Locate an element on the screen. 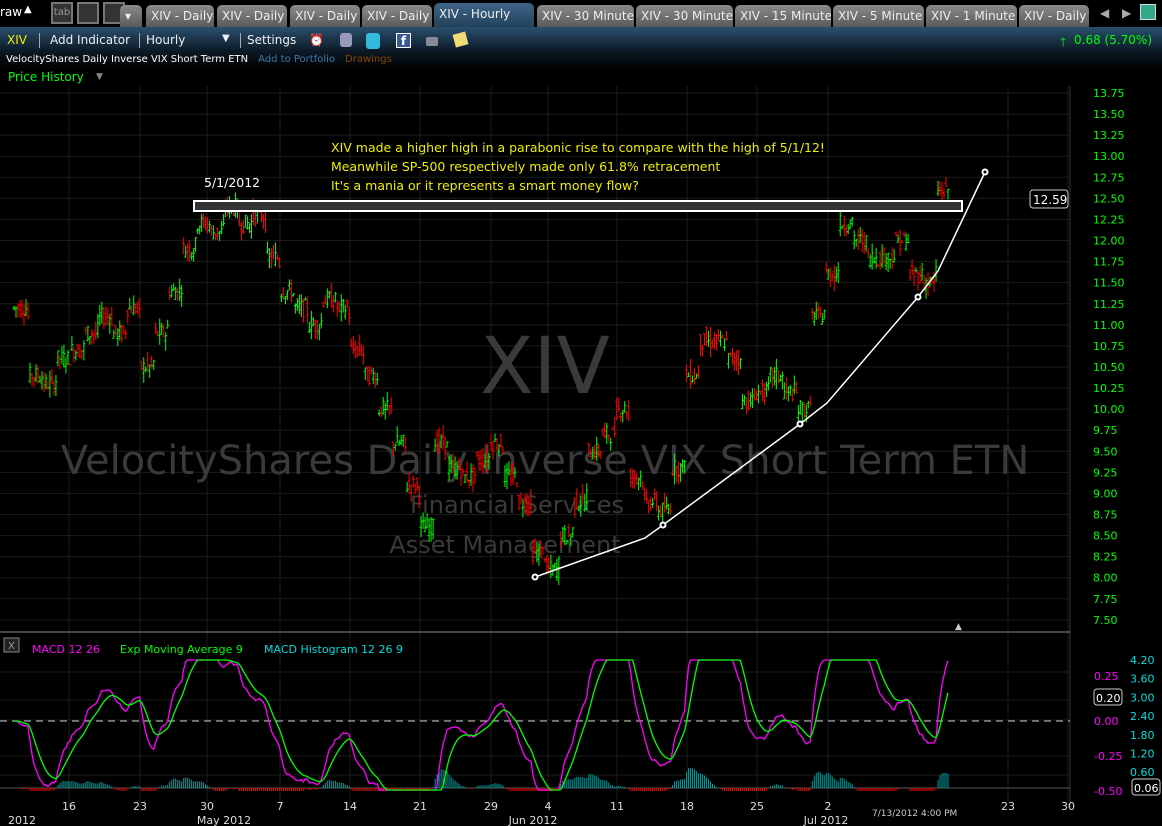  camera-icon is located at coordinates (432, 41).